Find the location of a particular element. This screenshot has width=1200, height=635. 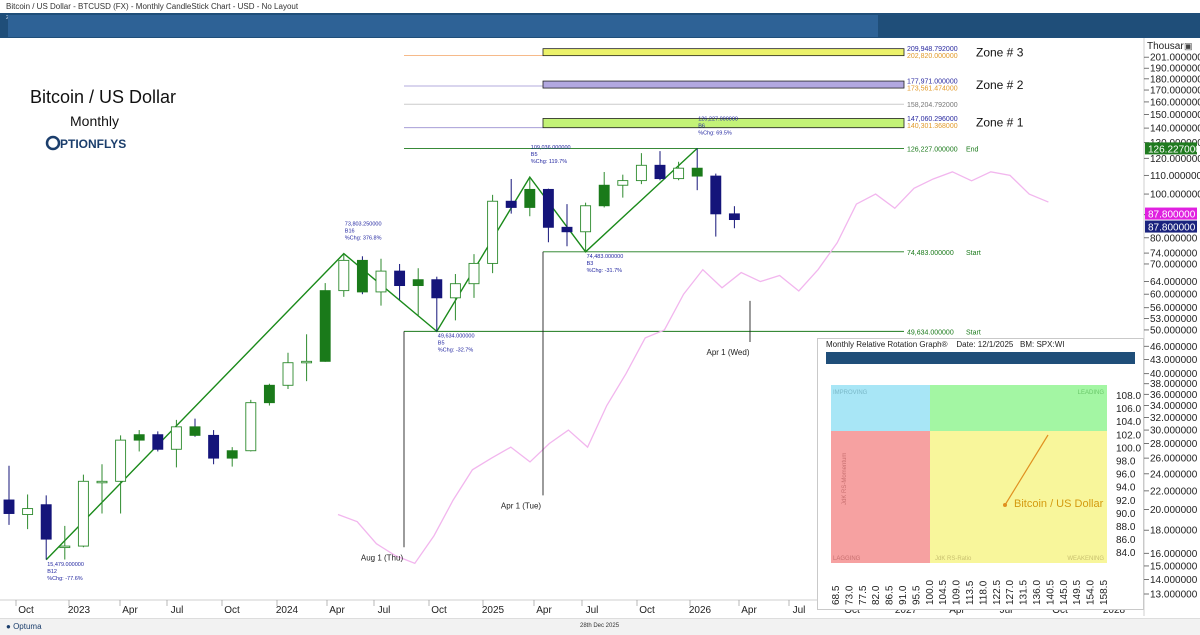

rrg-title: Monthly Relative Rotation Graph® is located at coordinates (887, 344).